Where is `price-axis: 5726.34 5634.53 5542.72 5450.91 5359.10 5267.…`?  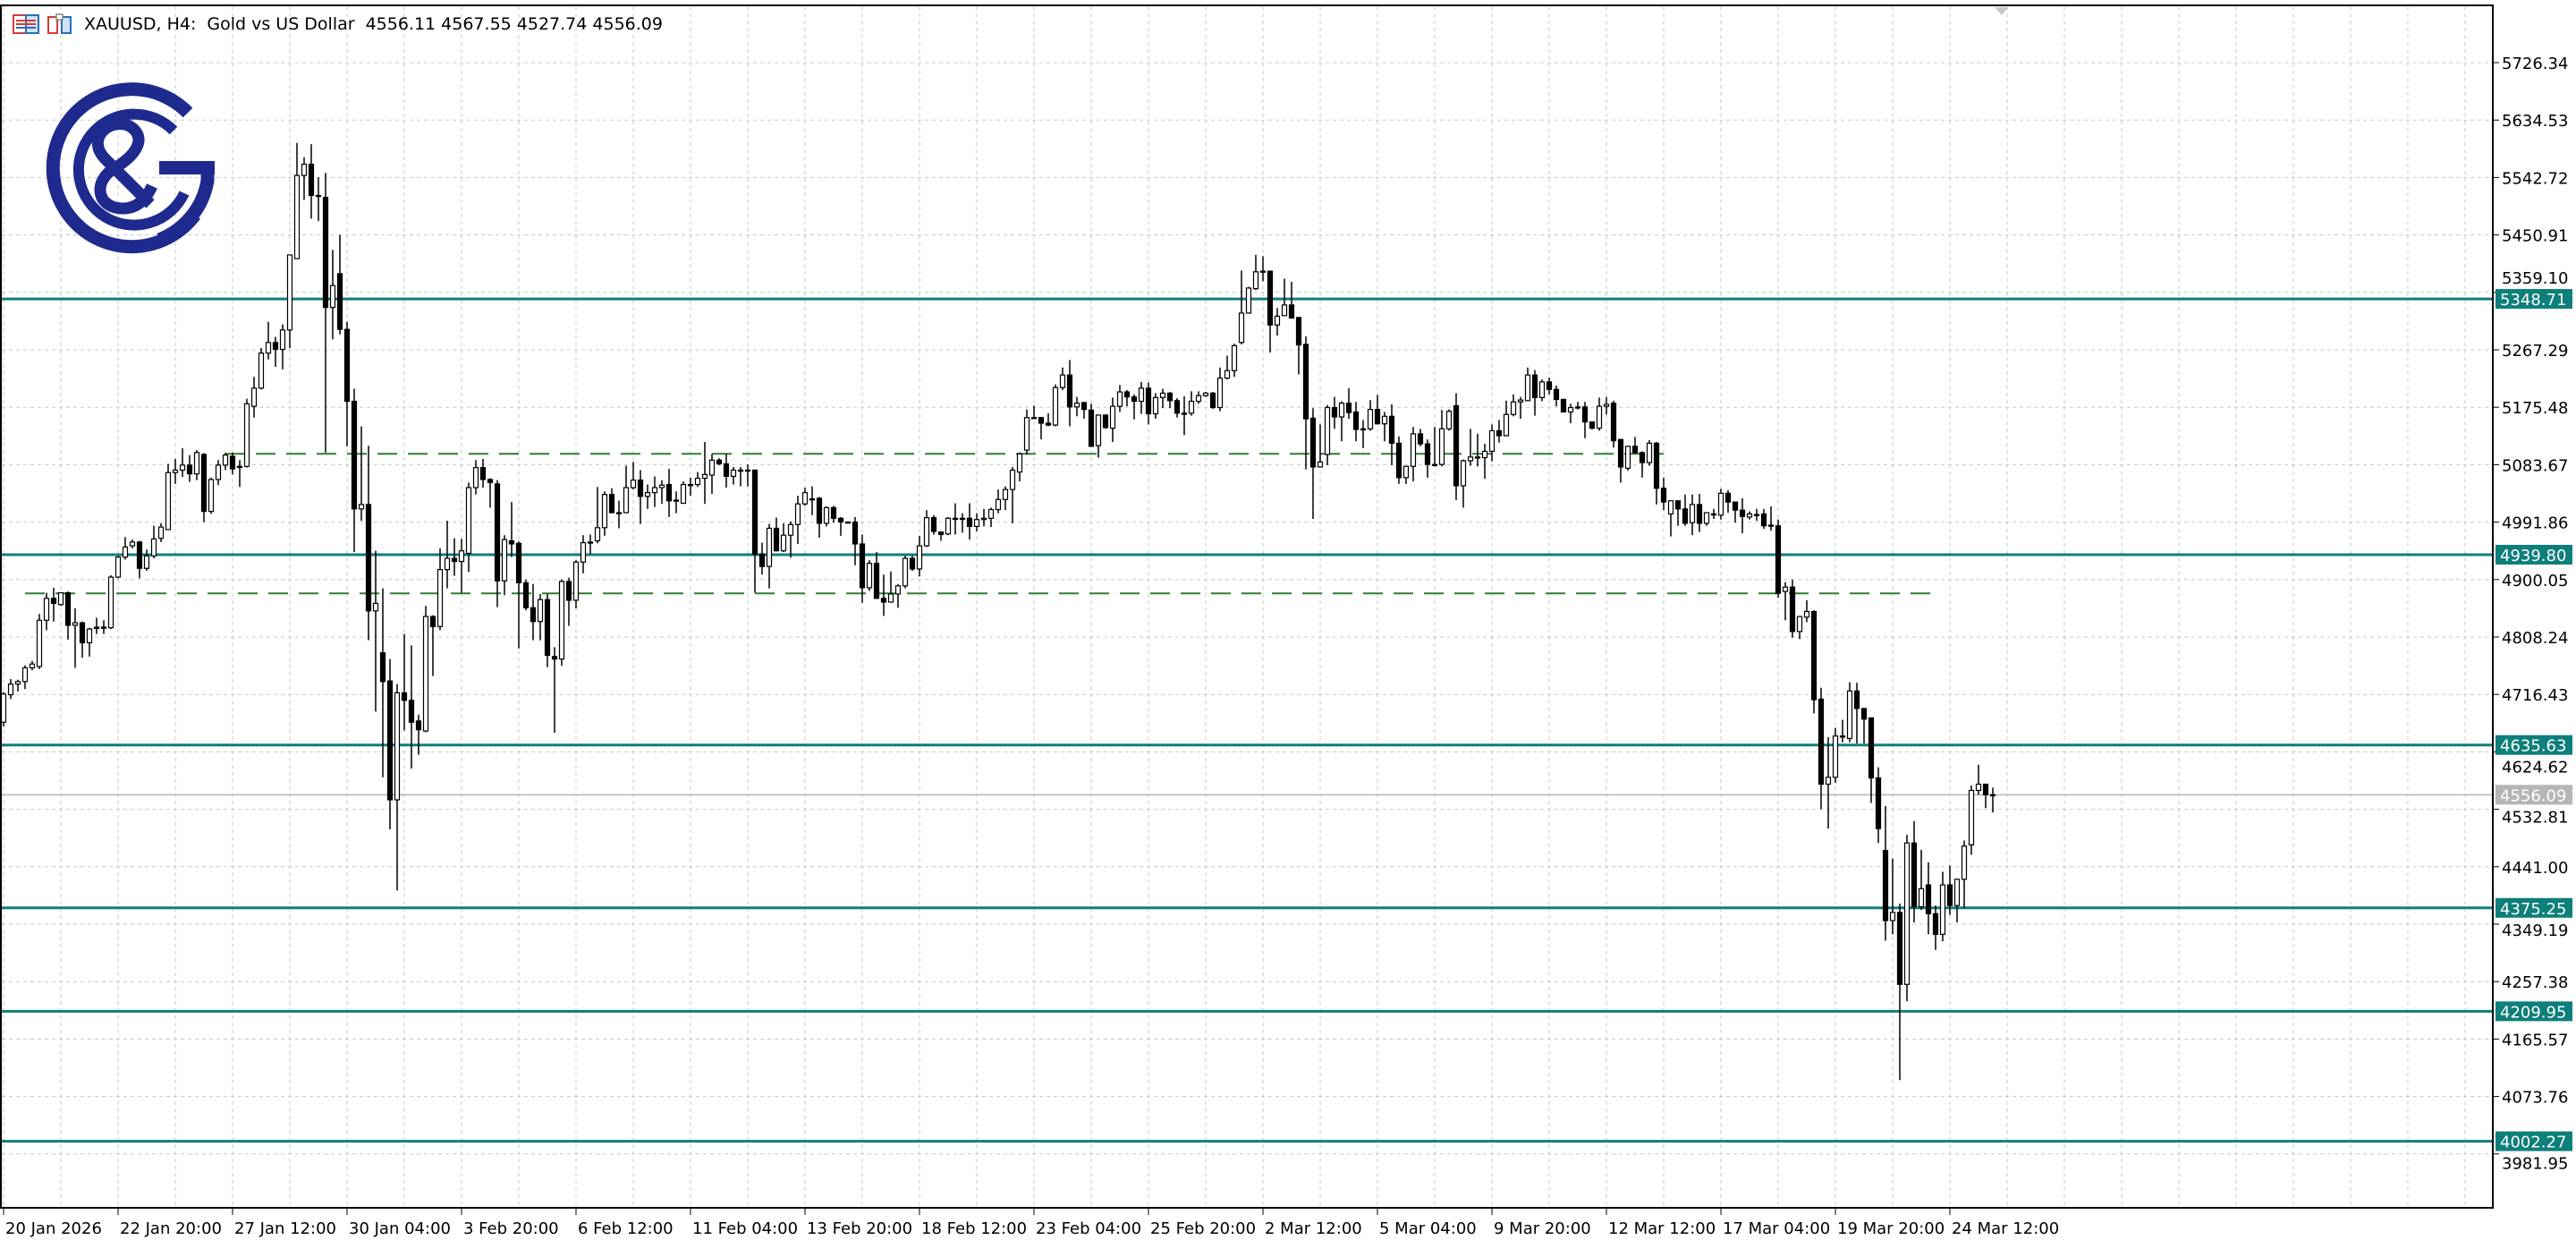
price-axis: 5726.34 5634.53 5542.72 5450.91 5359.10 5267.… is located at coordinates (2530, 614).